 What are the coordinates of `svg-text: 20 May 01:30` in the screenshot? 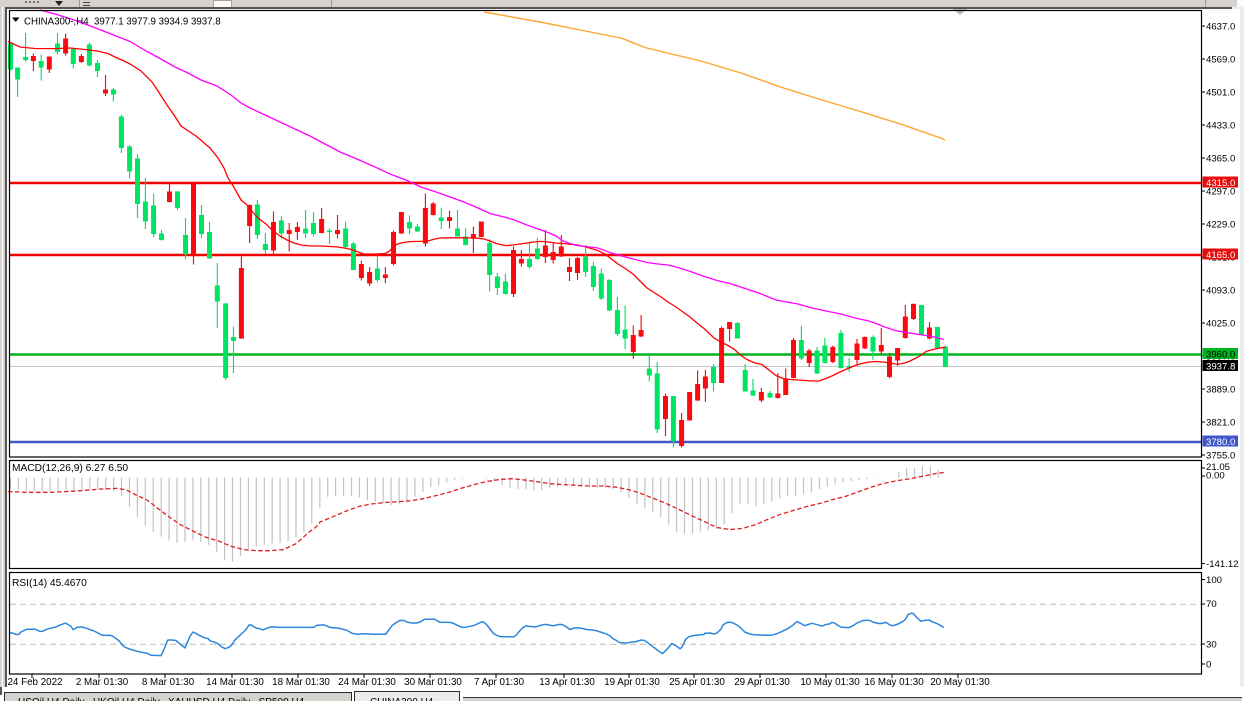 It's located at (960, 682).